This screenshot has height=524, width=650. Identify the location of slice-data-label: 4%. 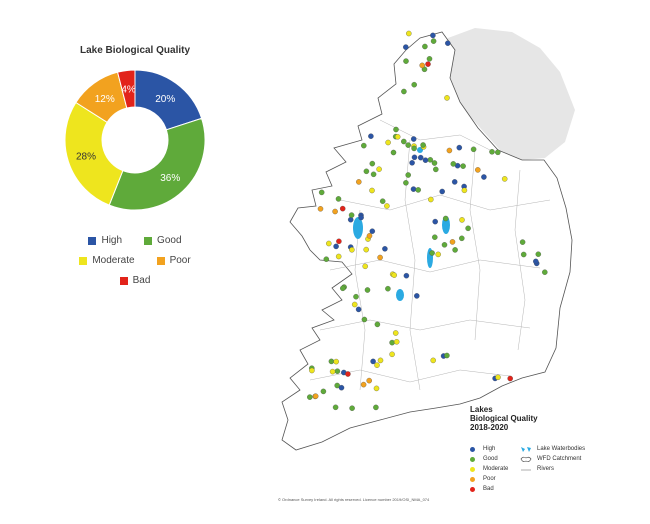
(128, 89).